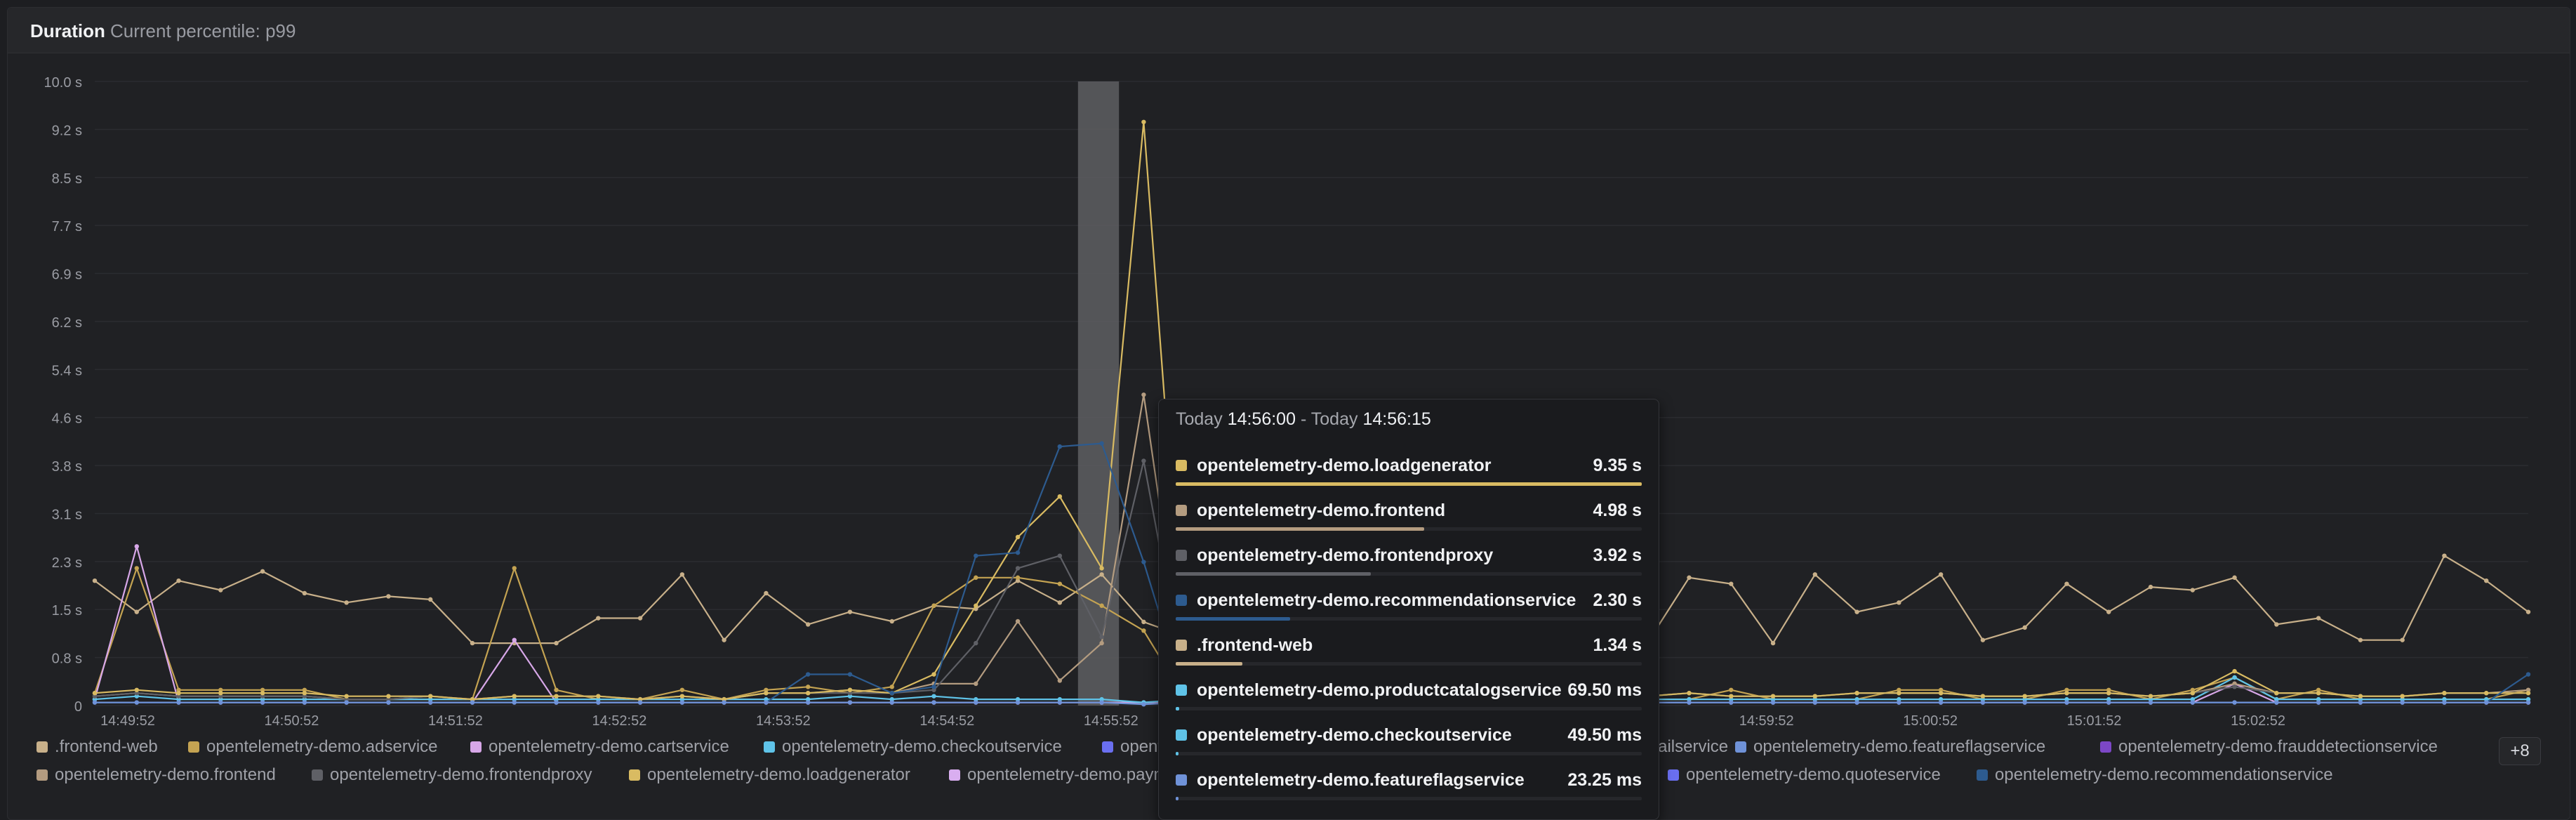 This screenshot has width=2576, height=820. What do you see at coordinates (165, 775) in the screenshot?
I see `legend-label: opentelemetry-demo.frontend` at bounding box center [165, 775].